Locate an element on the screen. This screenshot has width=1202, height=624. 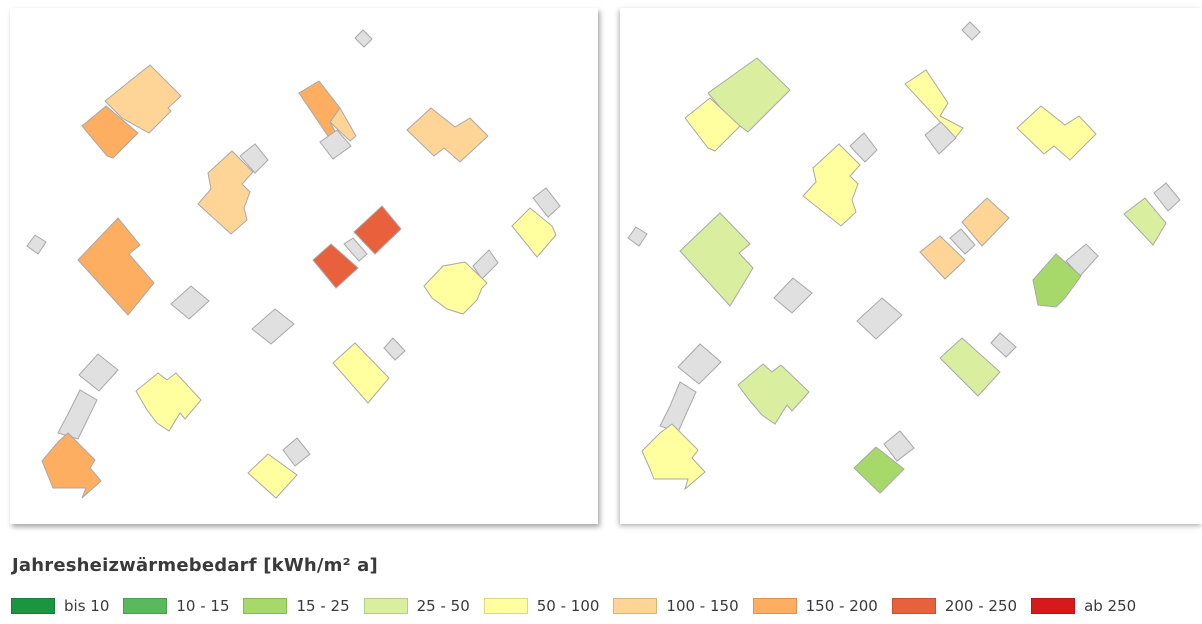
legend-item-50-100: 50 - 100 is located at coordinates (541, 606).